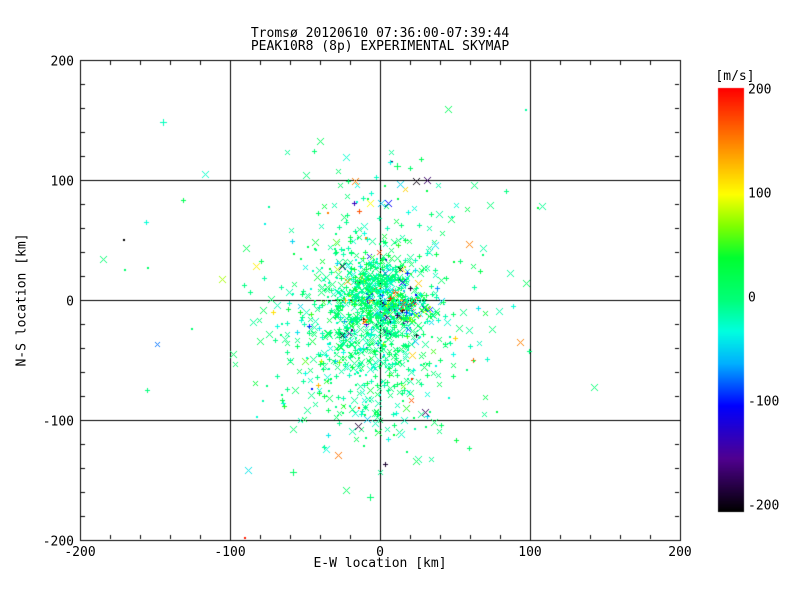  Describe the element at coordinates (62, 62) in the screenshot. I see `y-tick-label-200: 200` at that location.